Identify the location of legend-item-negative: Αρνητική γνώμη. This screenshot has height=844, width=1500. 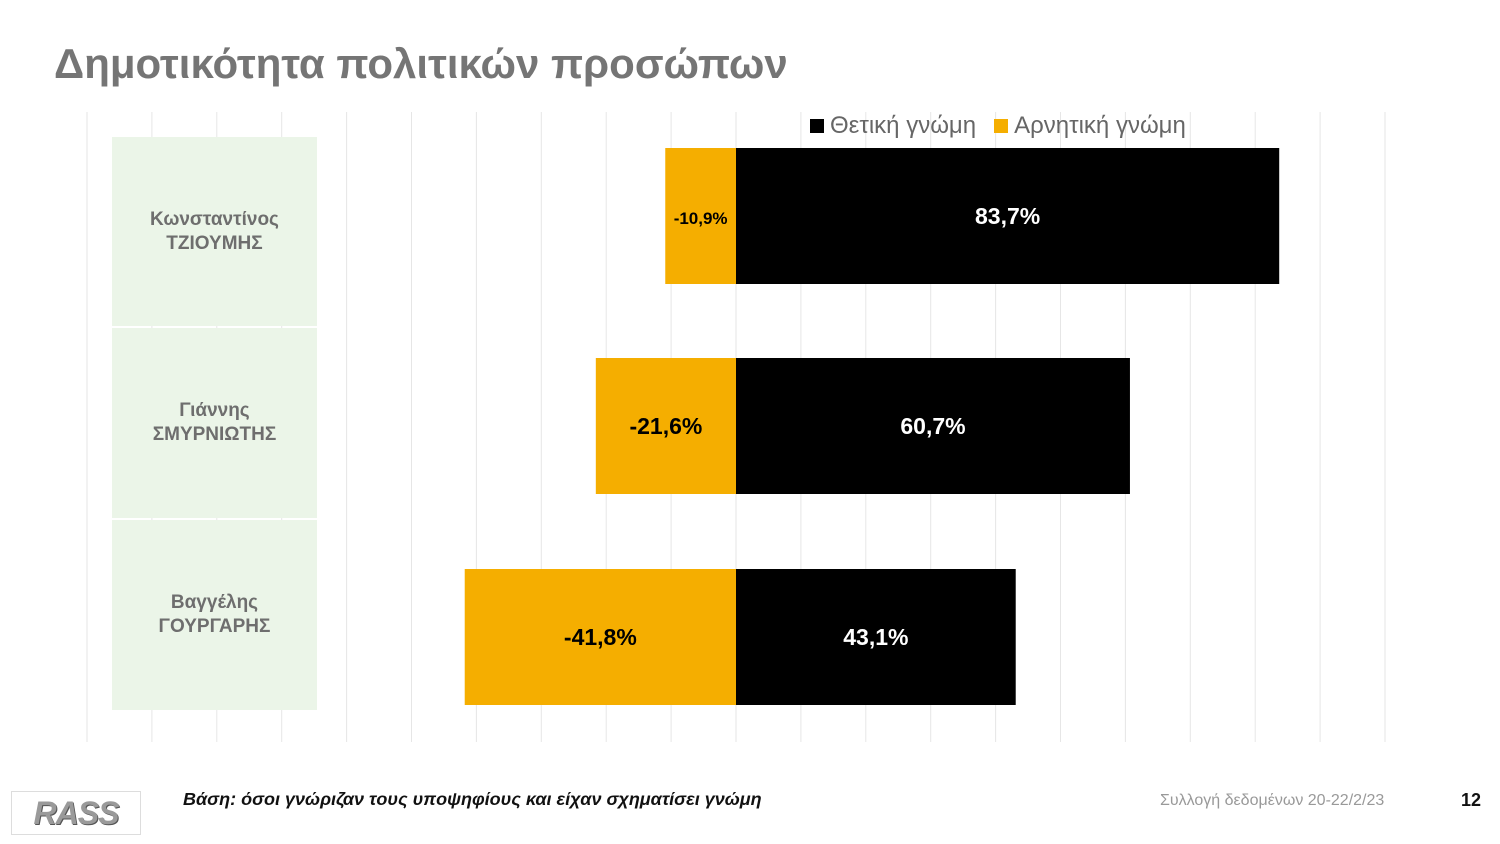
(1090, 126).